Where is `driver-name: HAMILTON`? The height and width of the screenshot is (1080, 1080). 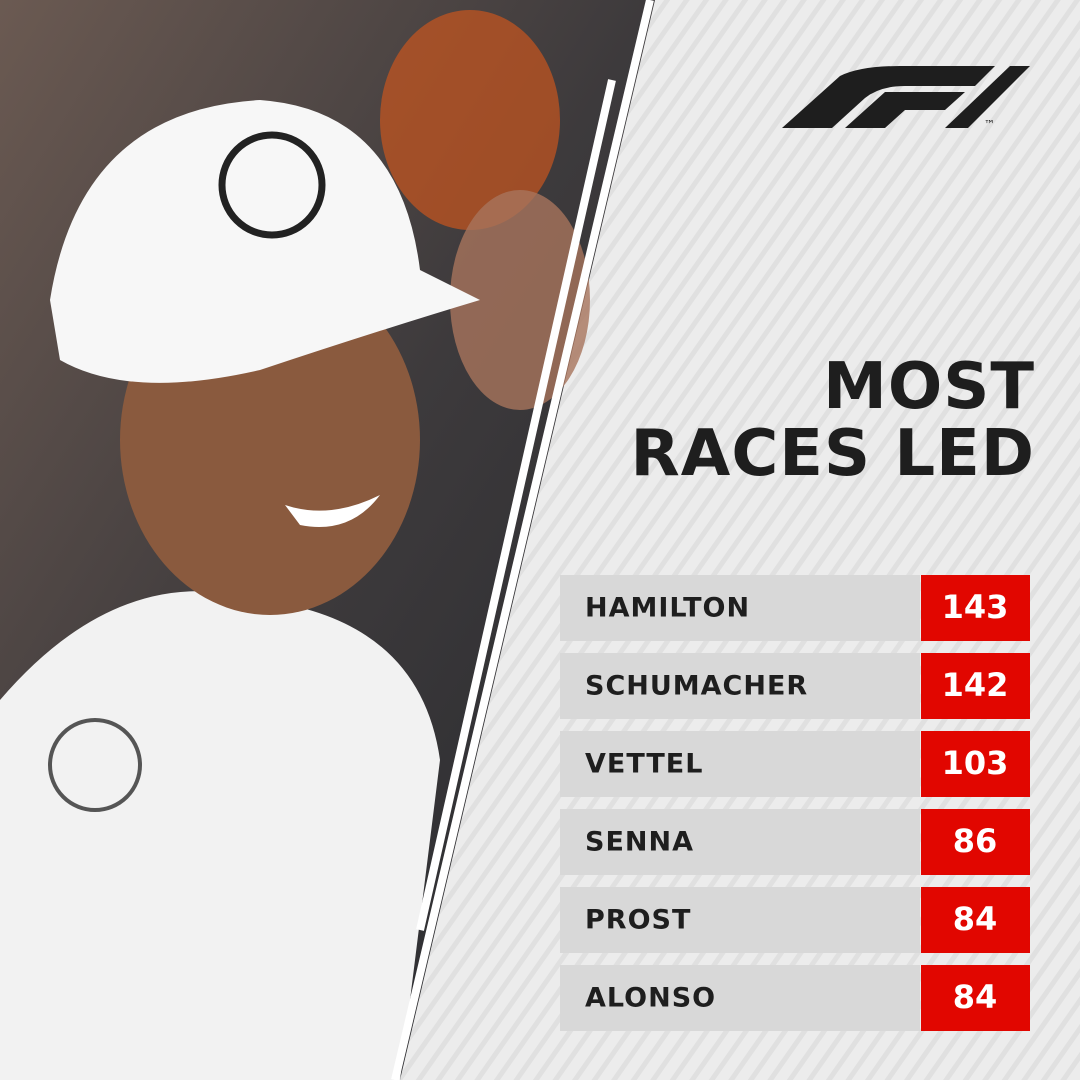
driver-name: HAMILTON is located at coordinates (667, 608).